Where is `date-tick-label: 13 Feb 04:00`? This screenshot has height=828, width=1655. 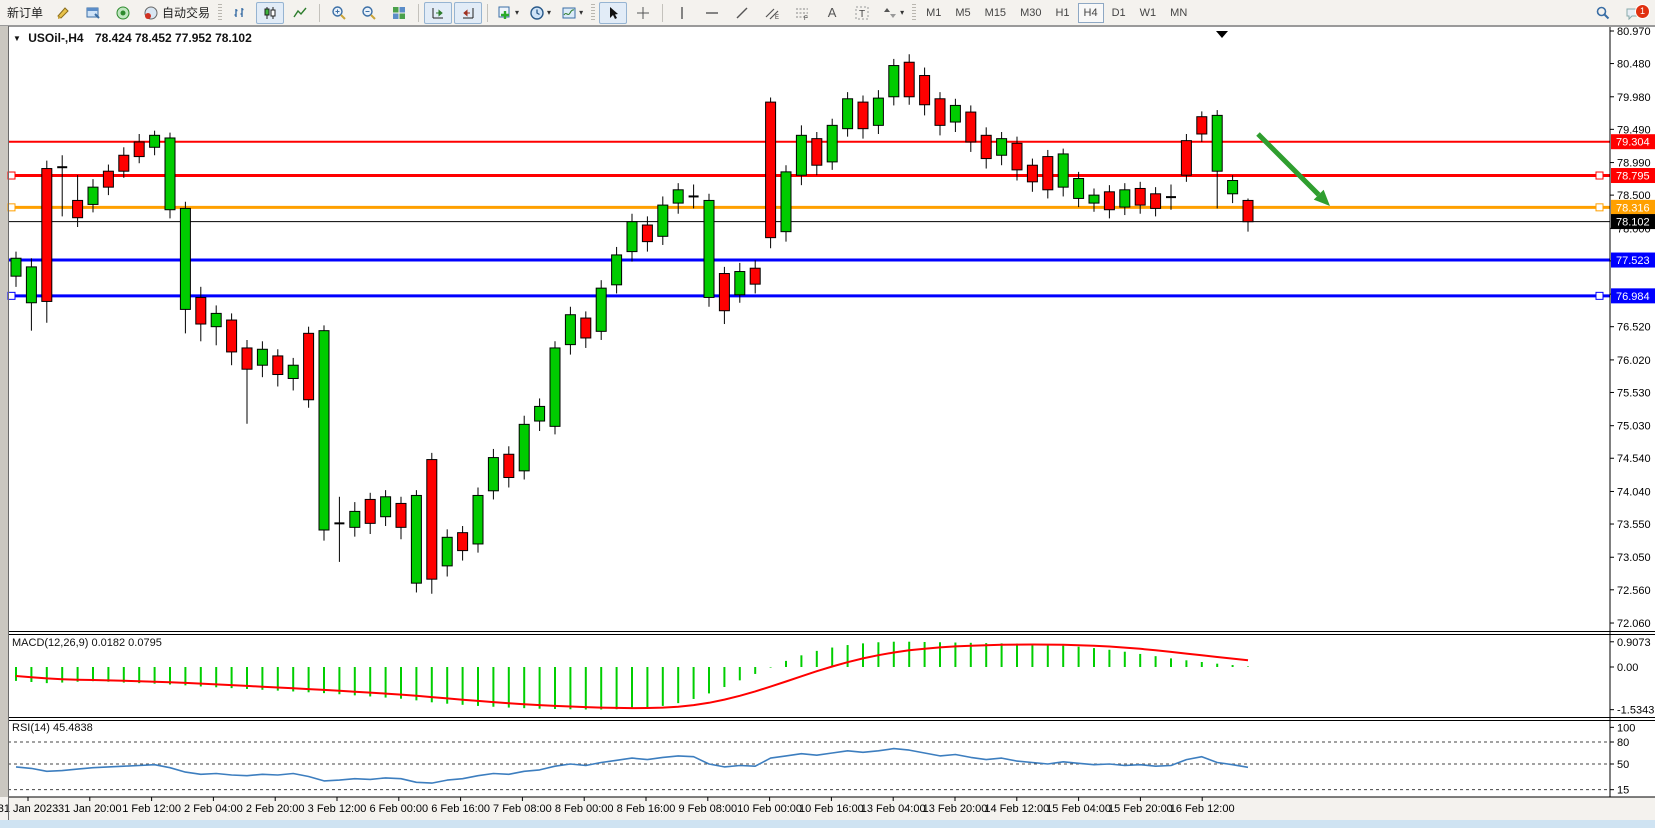 date-tick-label: 13 Feb 04:00 is located at coordinates (893, 809).